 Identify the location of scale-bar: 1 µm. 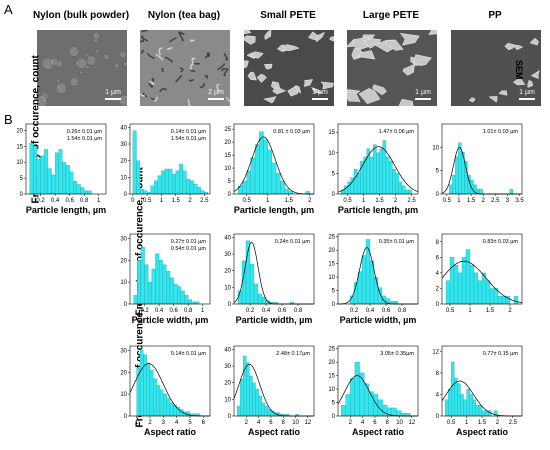
(320, 94).